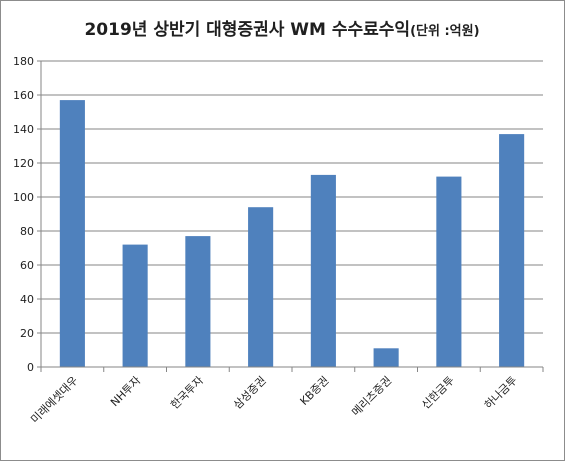  I want to click on y-tick-label: 60, so click(27, 265).